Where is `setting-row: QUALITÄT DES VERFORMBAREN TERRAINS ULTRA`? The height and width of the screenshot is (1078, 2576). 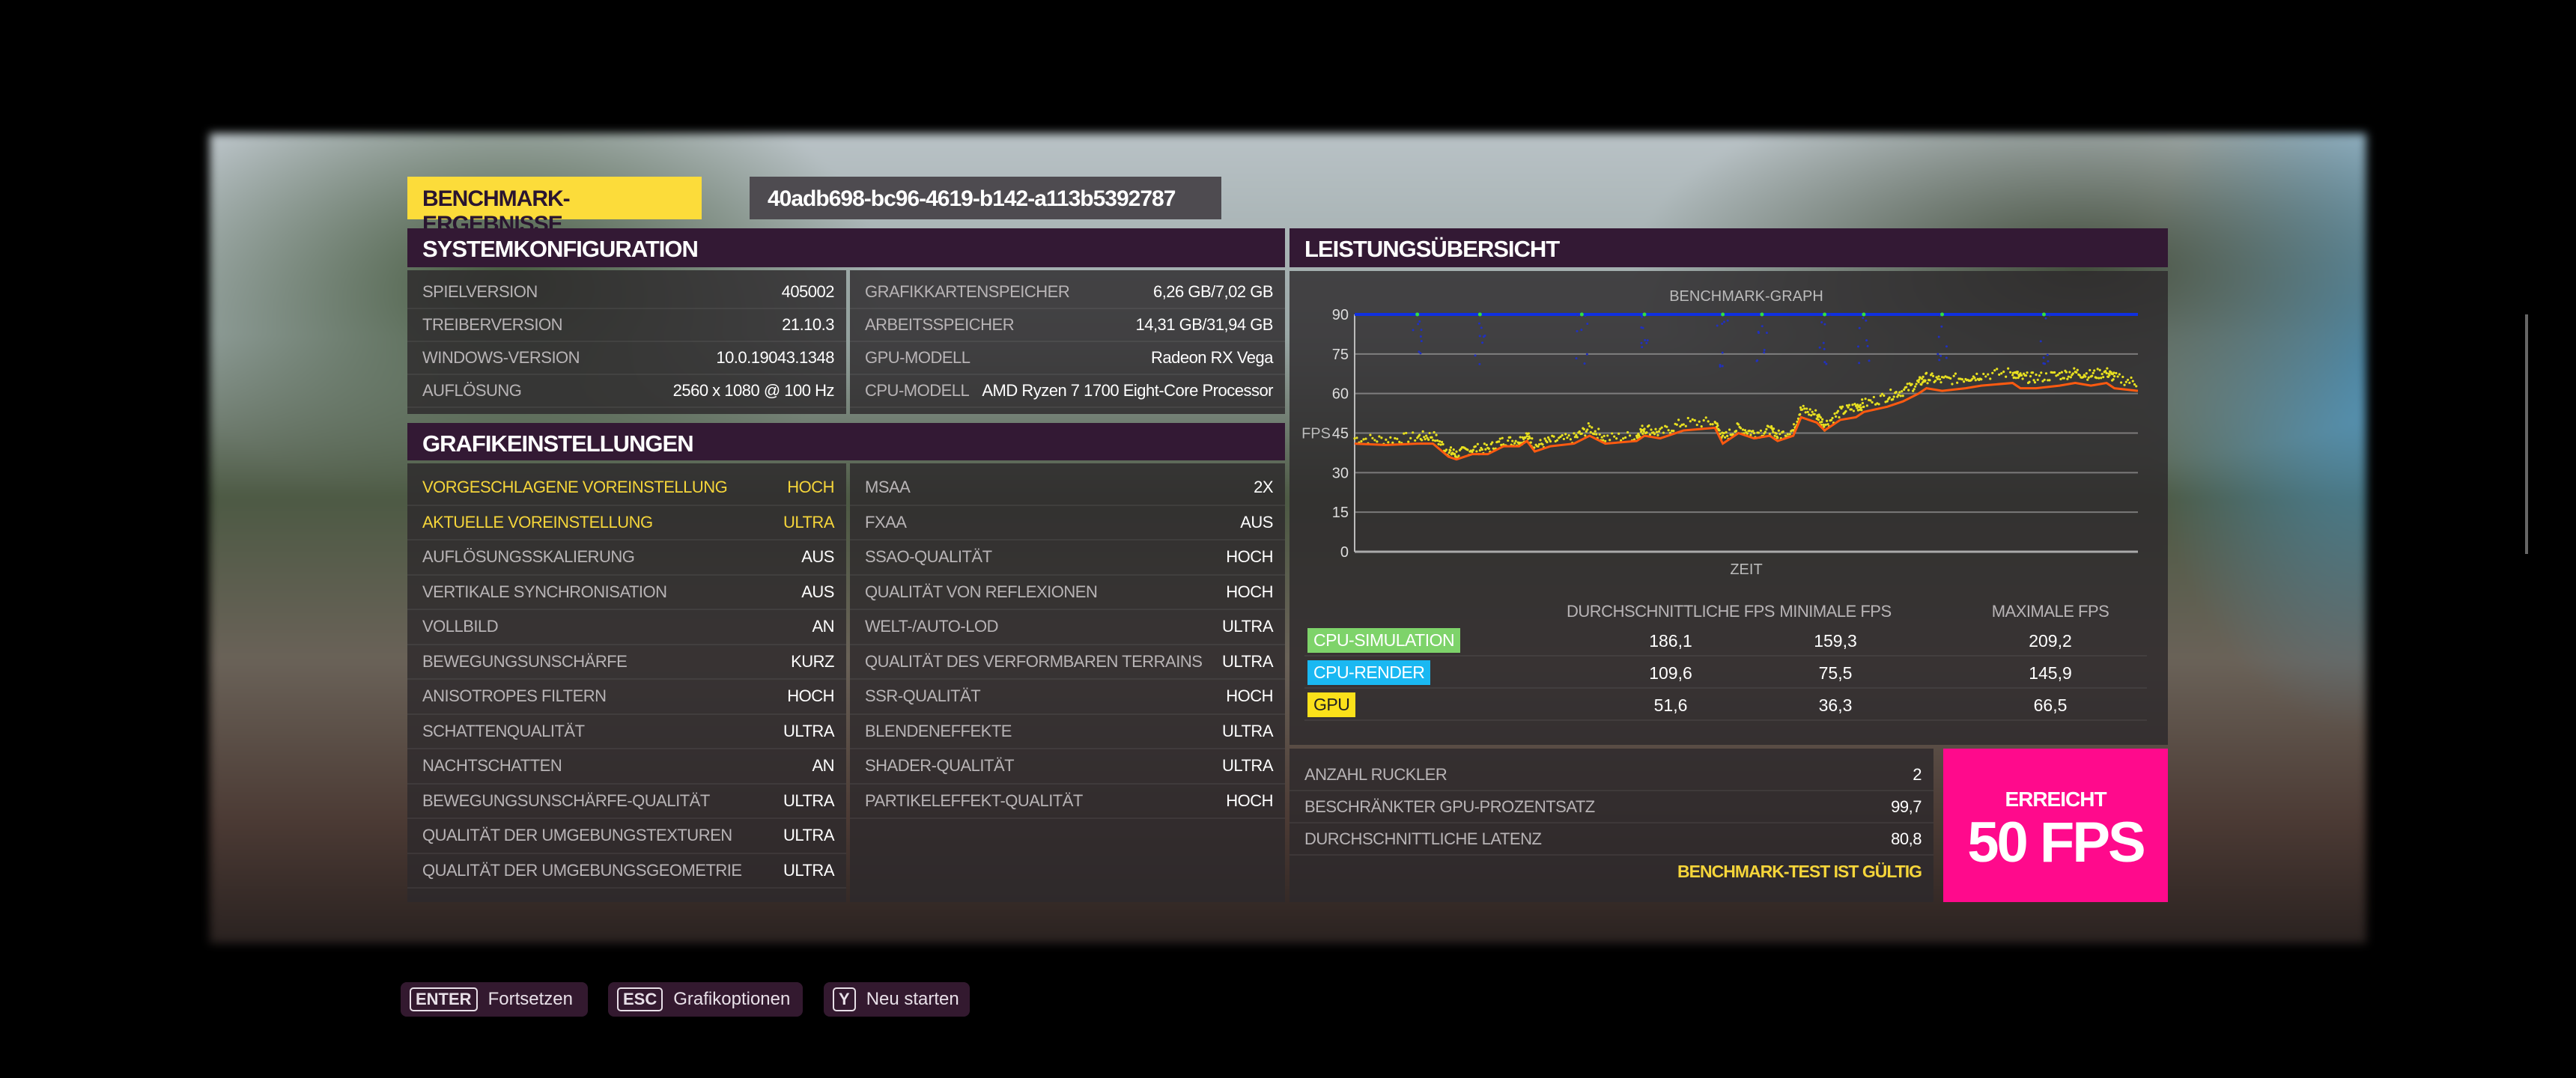
setting-row: QUALITÄT DES VERFORMBAREN TERRAINS ULTRA is located at coordinates (1067, 662).